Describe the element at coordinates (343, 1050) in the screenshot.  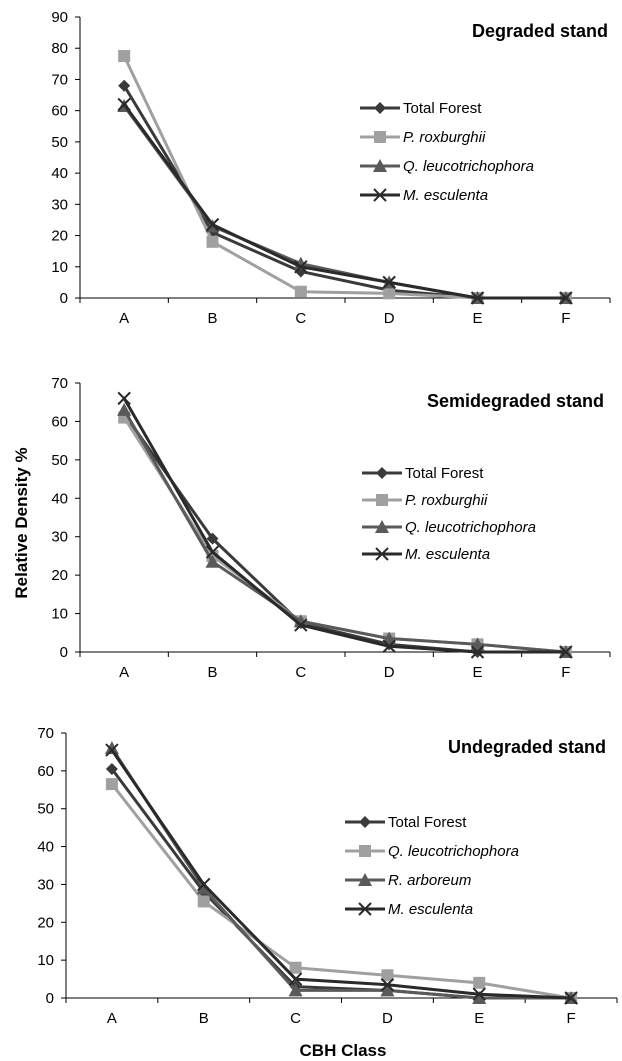
I see `x-axis-label: CBH Class` at that location.